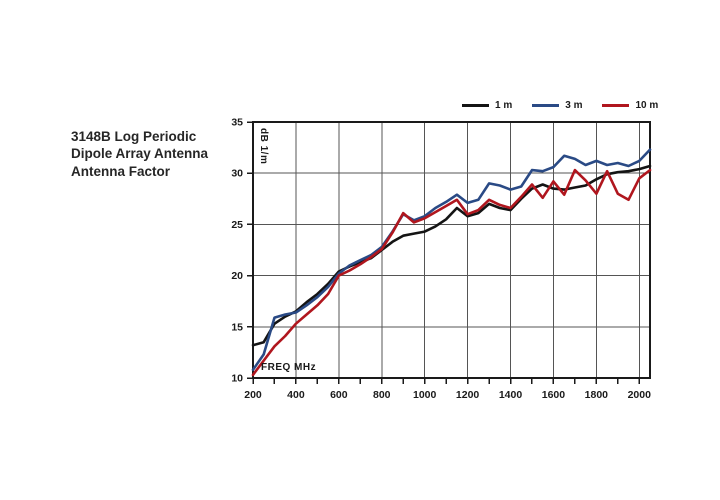 Image resolution: width=720 pixels, height=500 pixels. What do you see at coordinates (237, 174) in the screenshot?
I see `y-tick-label: 30` at bounding box center [237, 174].